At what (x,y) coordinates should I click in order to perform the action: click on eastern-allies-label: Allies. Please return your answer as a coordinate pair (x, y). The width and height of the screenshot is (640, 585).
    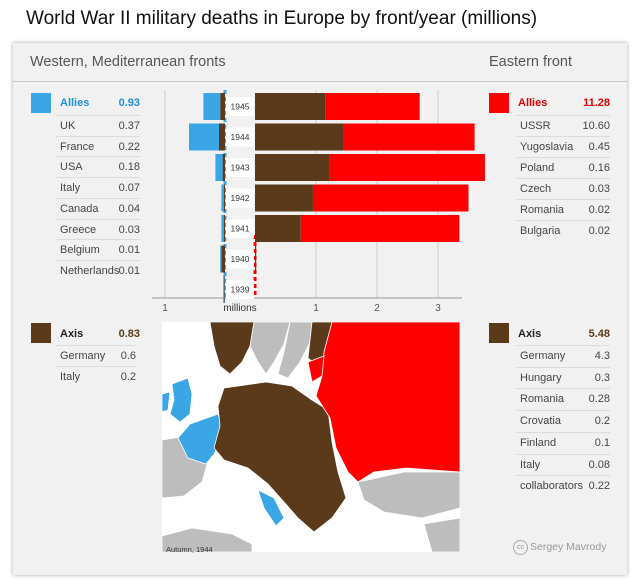
    Looking at the image, I should click on (533, 103).